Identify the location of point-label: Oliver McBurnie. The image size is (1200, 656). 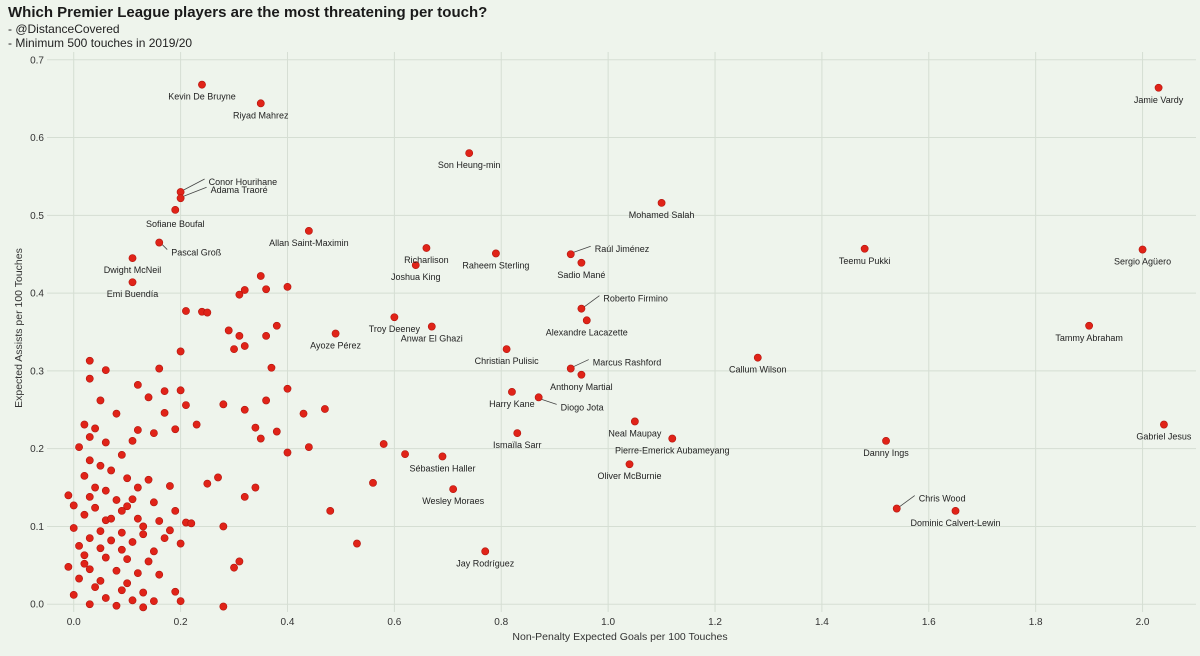
(630, 476).